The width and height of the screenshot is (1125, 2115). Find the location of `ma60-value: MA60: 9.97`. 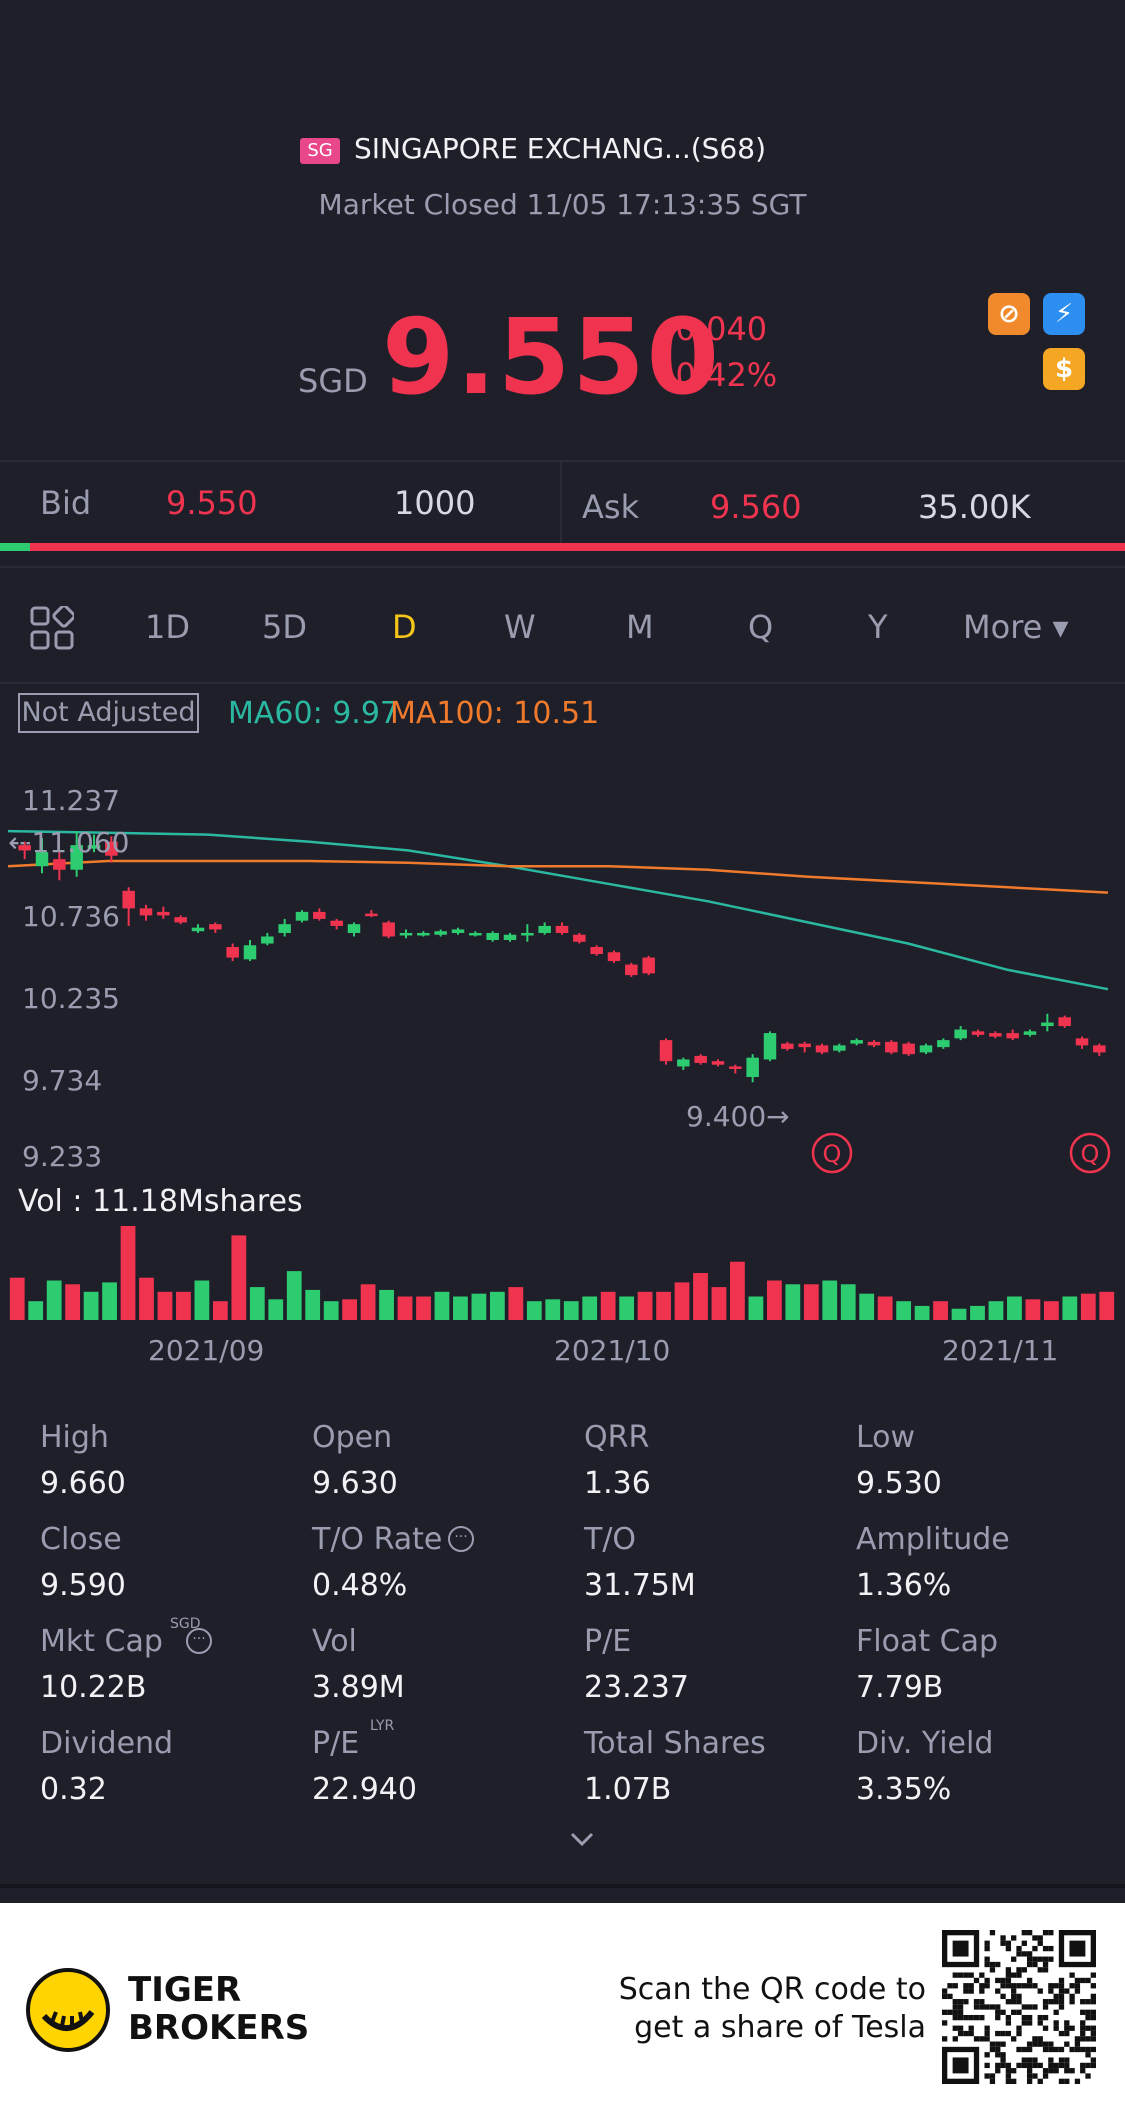

ma60-value: MA60: 9.97 is located at coordinates (314, 713).